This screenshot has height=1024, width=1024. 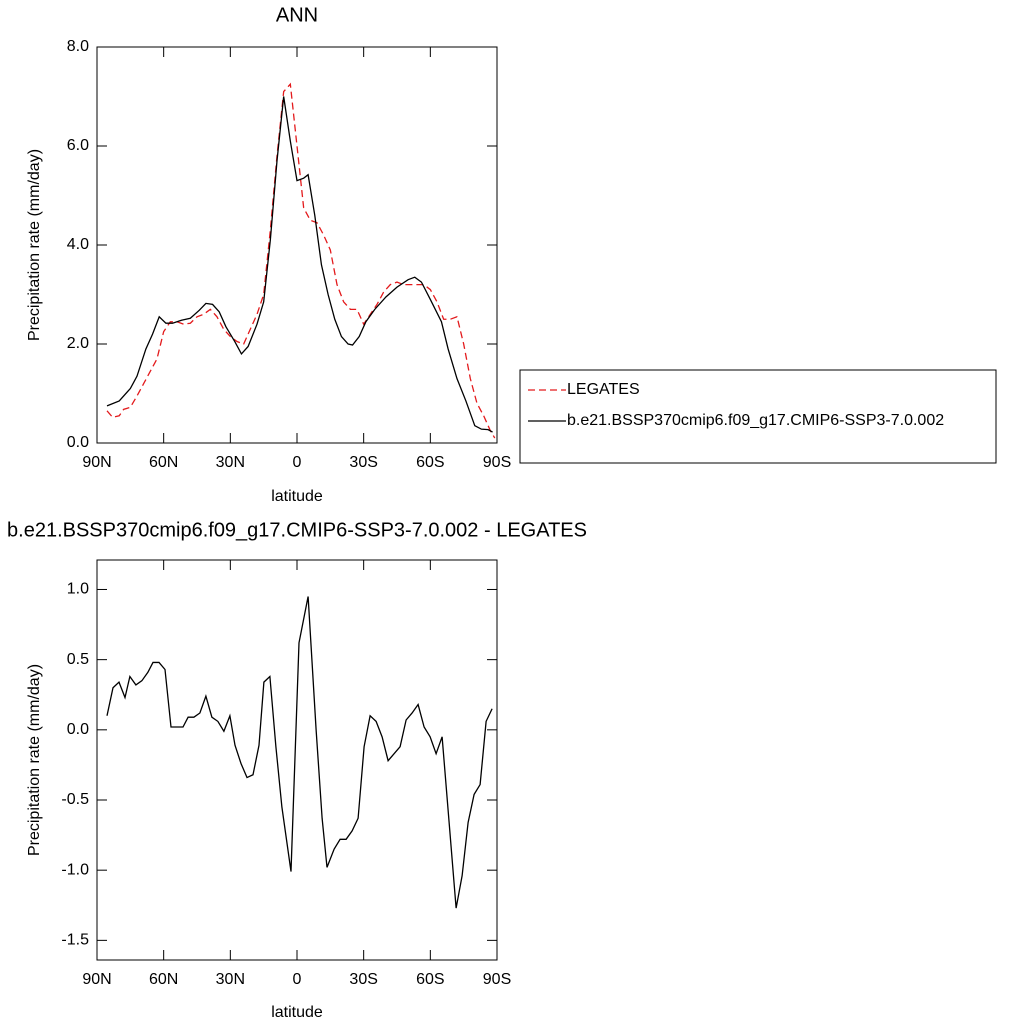 I want to click on y-tick-label: 1.0, so click(x=78, y=589).